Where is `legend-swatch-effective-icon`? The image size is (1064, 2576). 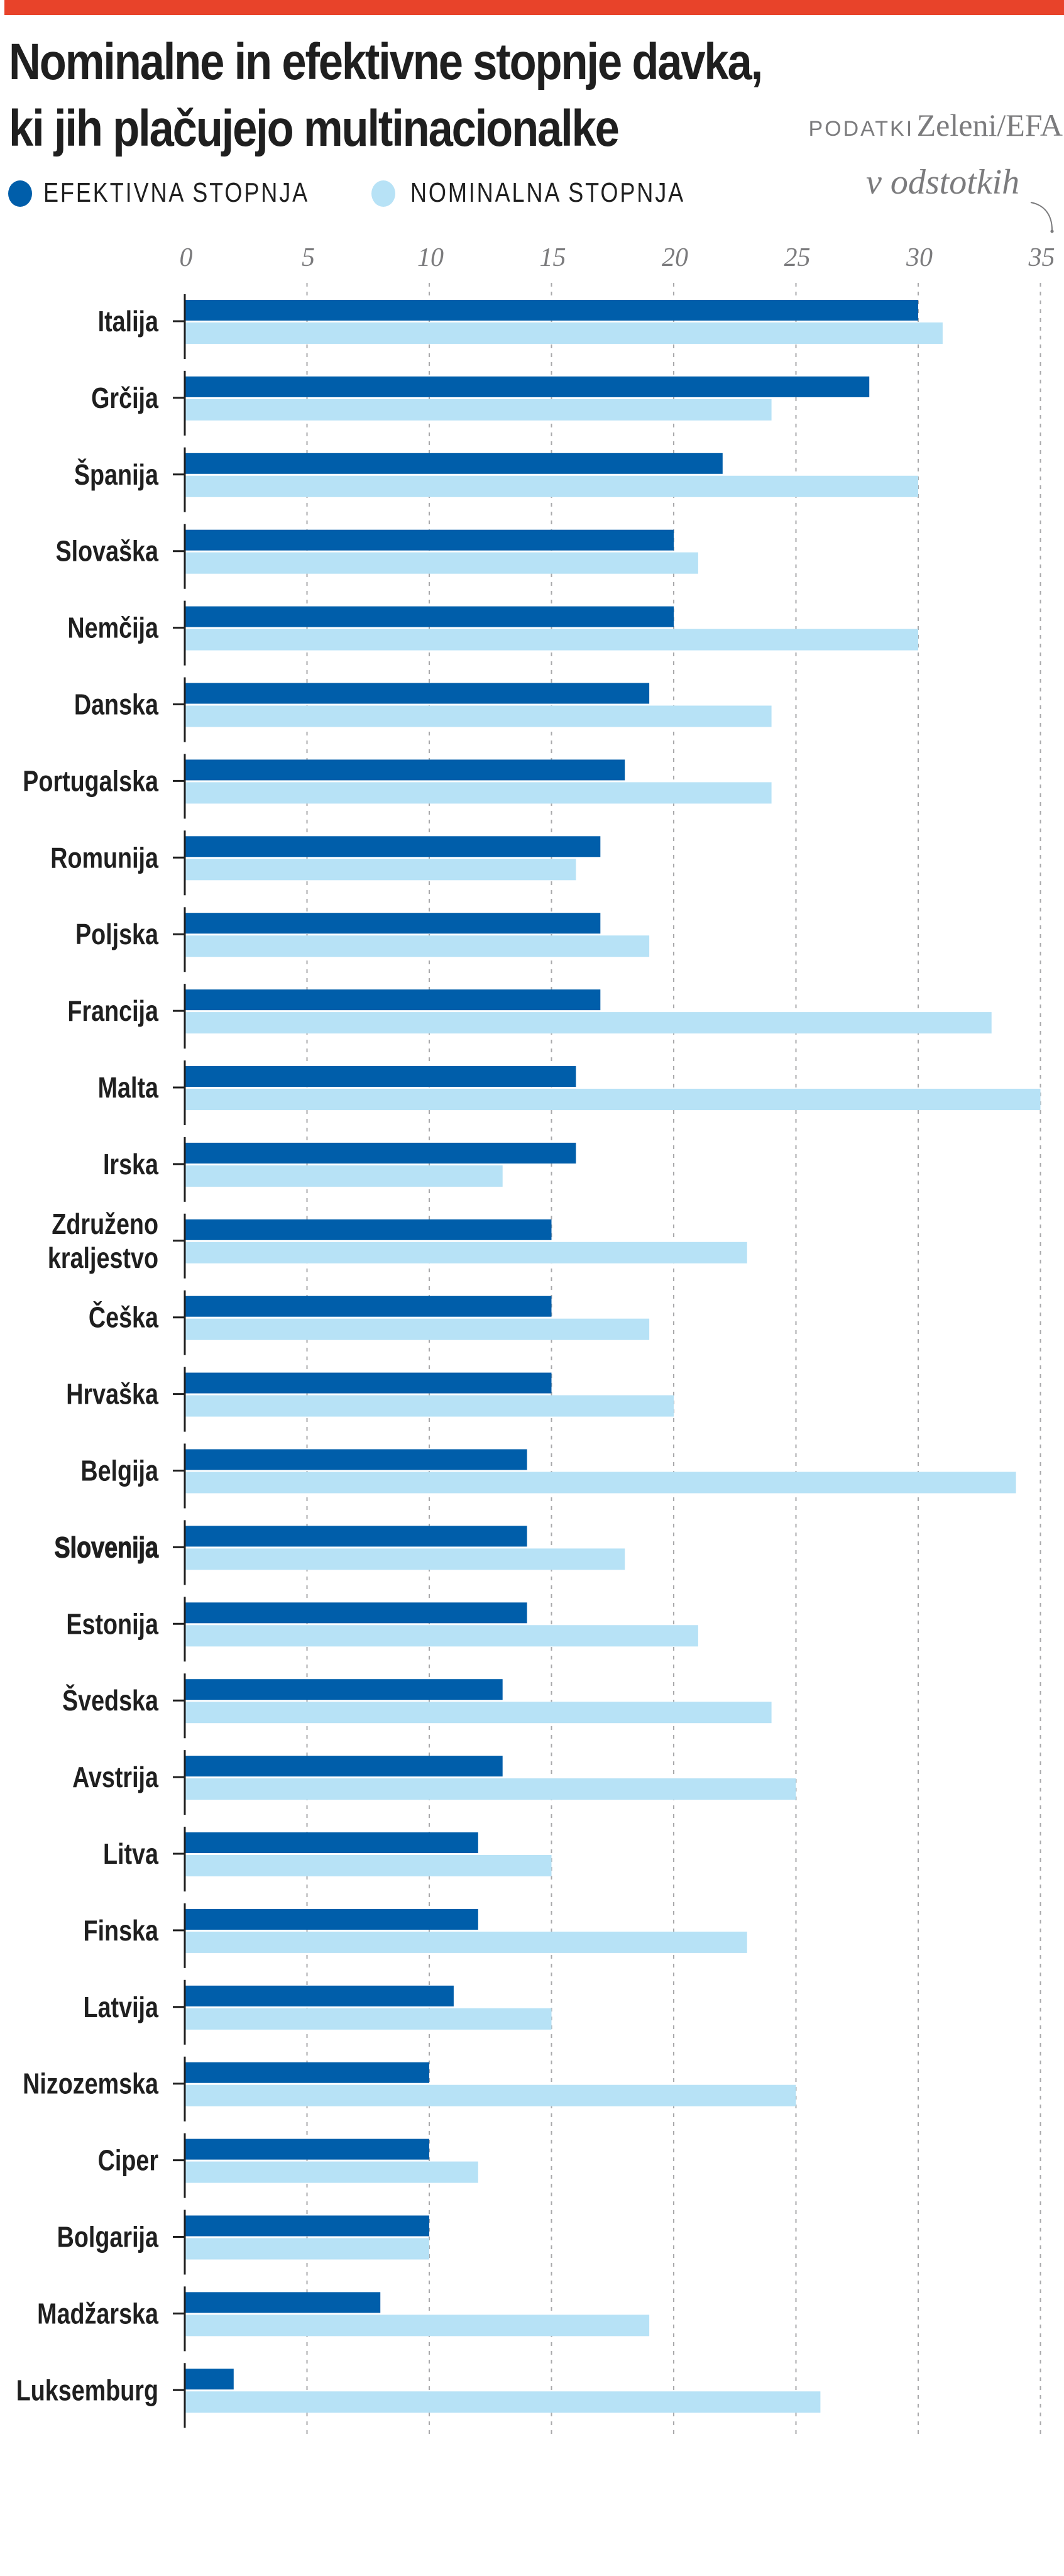 legend-swatch-effective-icon is located at coordinates (20, 194).